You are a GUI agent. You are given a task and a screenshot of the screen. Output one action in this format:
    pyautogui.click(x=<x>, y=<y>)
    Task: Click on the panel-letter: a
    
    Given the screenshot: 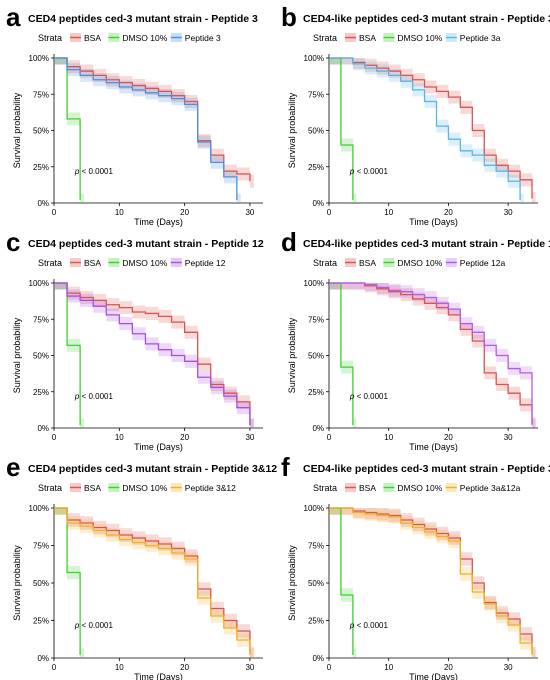 What is the action you would take?
    pyautogui.click(x=13, y=17)
    